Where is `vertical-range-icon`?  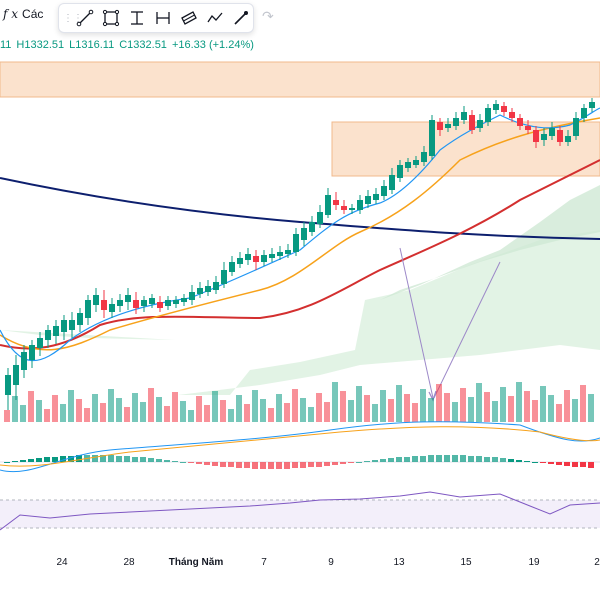 vertical-range-icon is located at coordinates (137, 18).